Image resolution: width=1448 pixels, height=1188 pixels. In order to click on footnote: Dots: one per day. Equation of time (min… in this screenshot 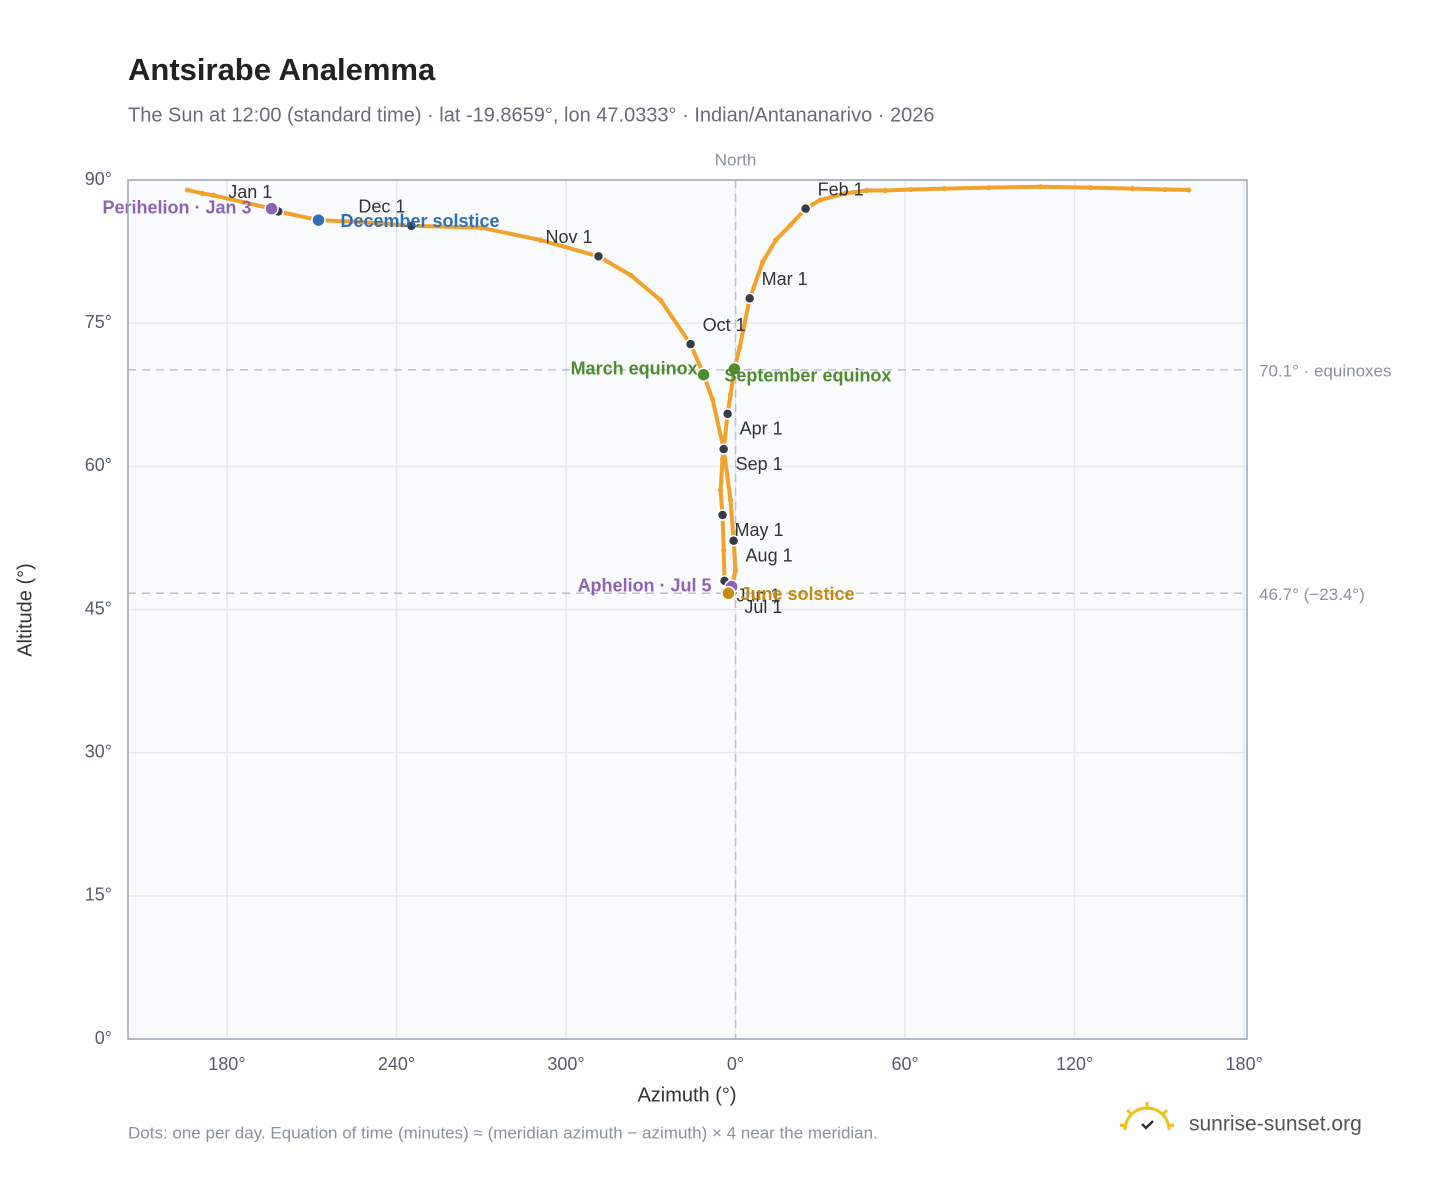, I will do `click(503, 1132)`.